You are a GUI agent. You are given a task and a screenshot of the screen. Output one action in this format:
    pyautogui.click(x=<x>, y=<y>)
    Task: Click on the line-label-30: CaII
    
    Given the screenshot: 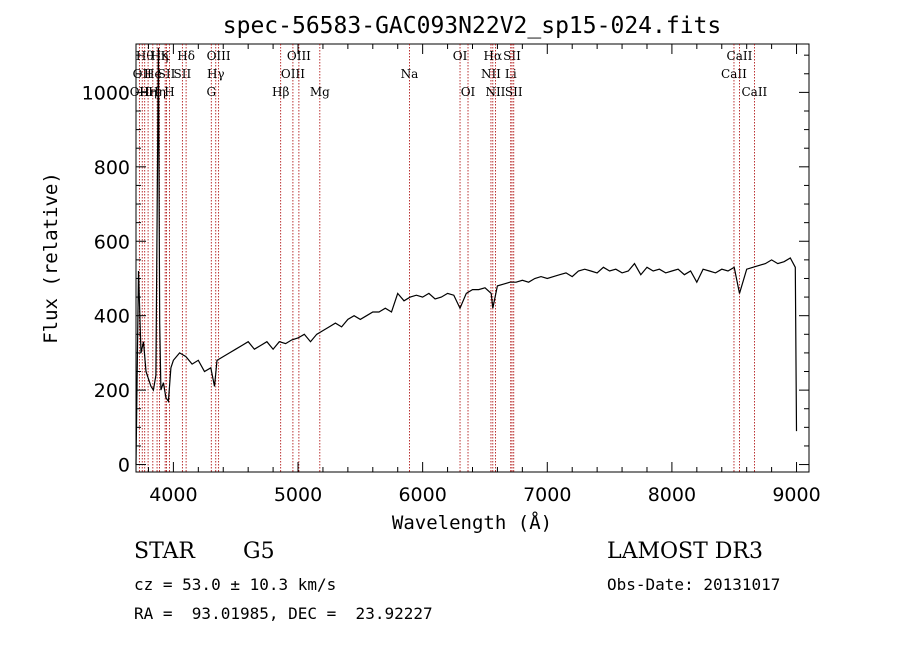 What is the action you would take?
    pyautogui.click(x=754, y=92)
    